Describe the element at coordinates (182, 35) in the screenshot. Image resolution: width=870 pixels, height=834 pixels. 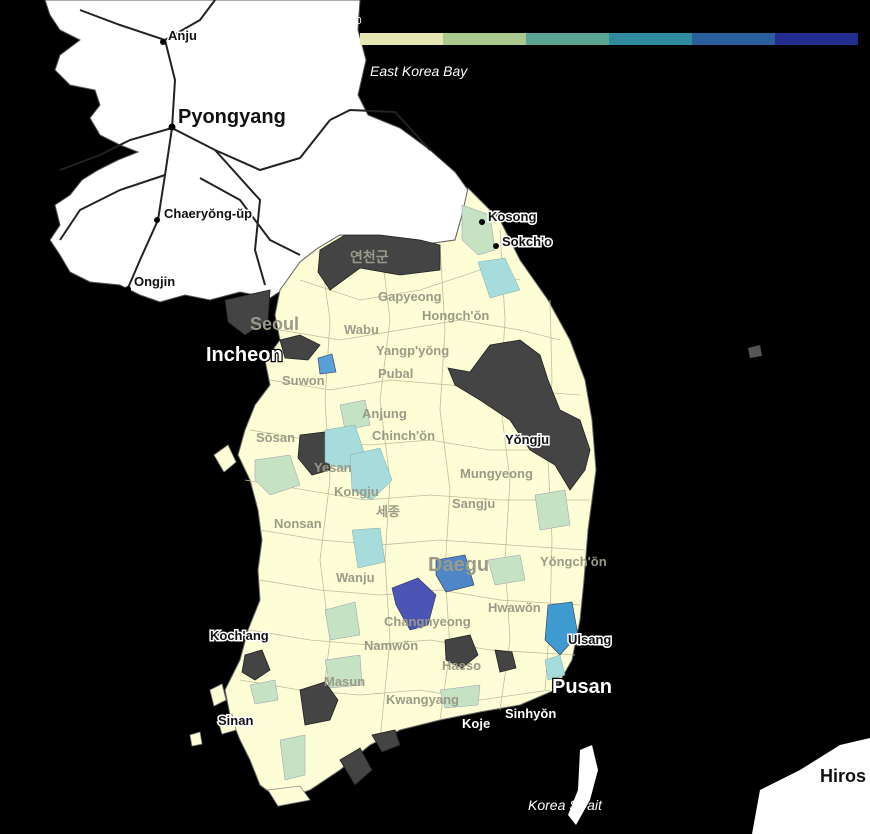
I see `city-label-anju: Anju` at that location.